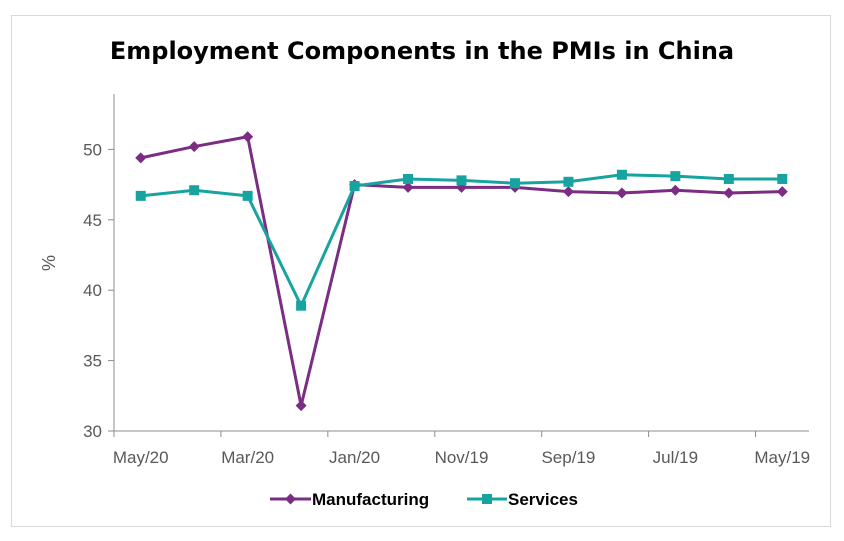 Image resolution: width=844 pixels, height=541 pixels. Describe the element at coordinates (92, 361) in the screenshot. I see `y-tick-label: 35` at that location.